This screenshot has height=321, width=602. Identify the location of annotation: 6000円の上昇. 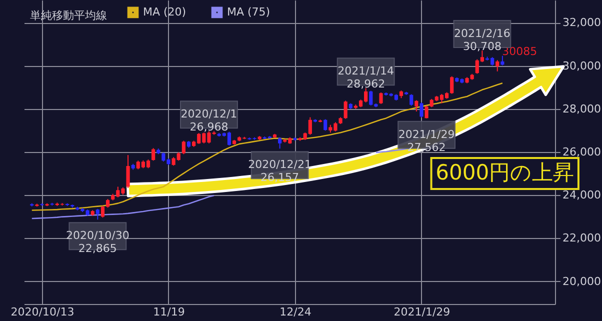
(505, 172).